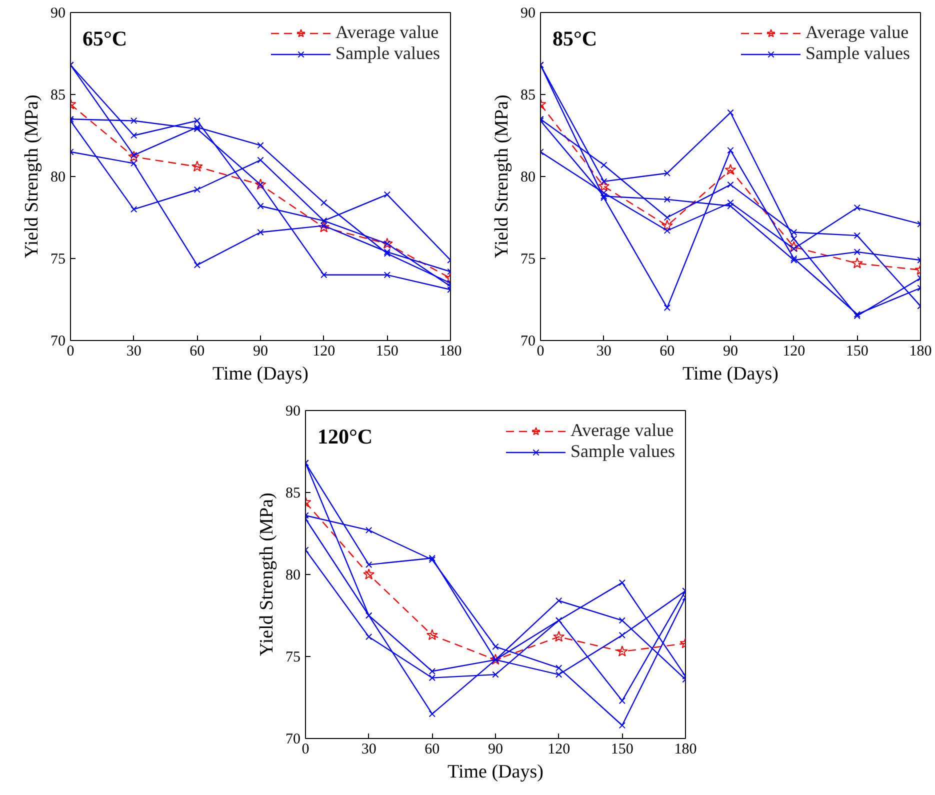 The height and width of the screenshot is (795, 935). I want to click on text: 65°C, so click(105, 38).